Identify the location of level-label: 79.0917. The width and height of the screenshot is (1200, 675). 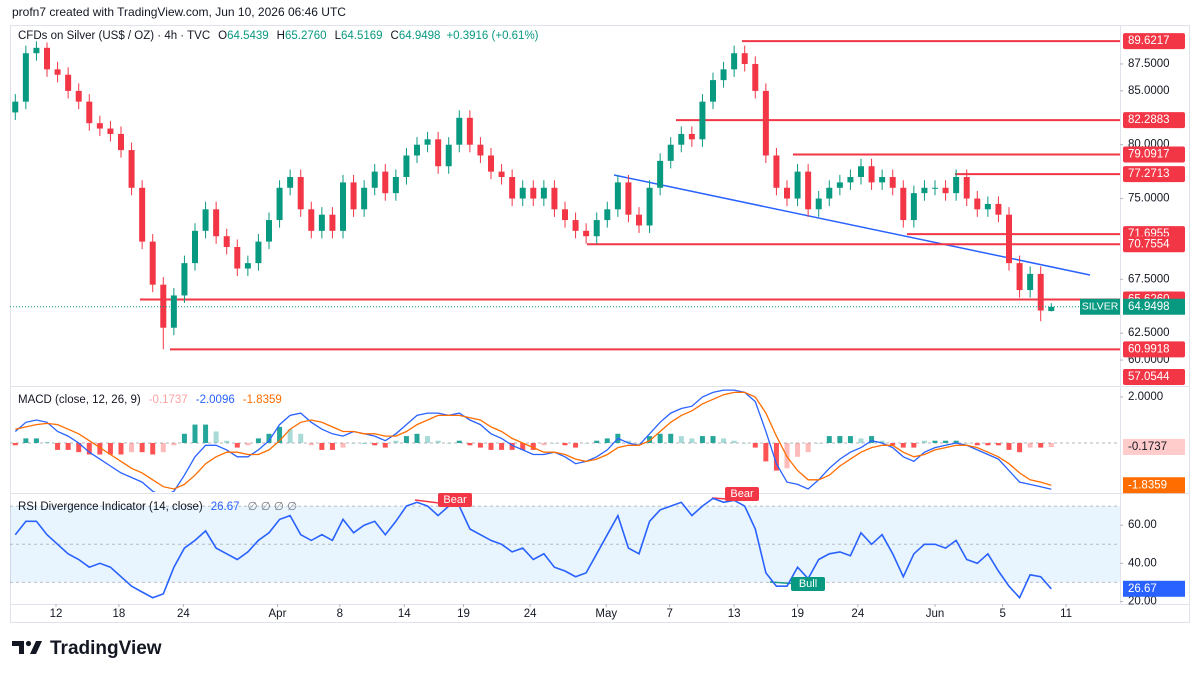
(1149, 155).